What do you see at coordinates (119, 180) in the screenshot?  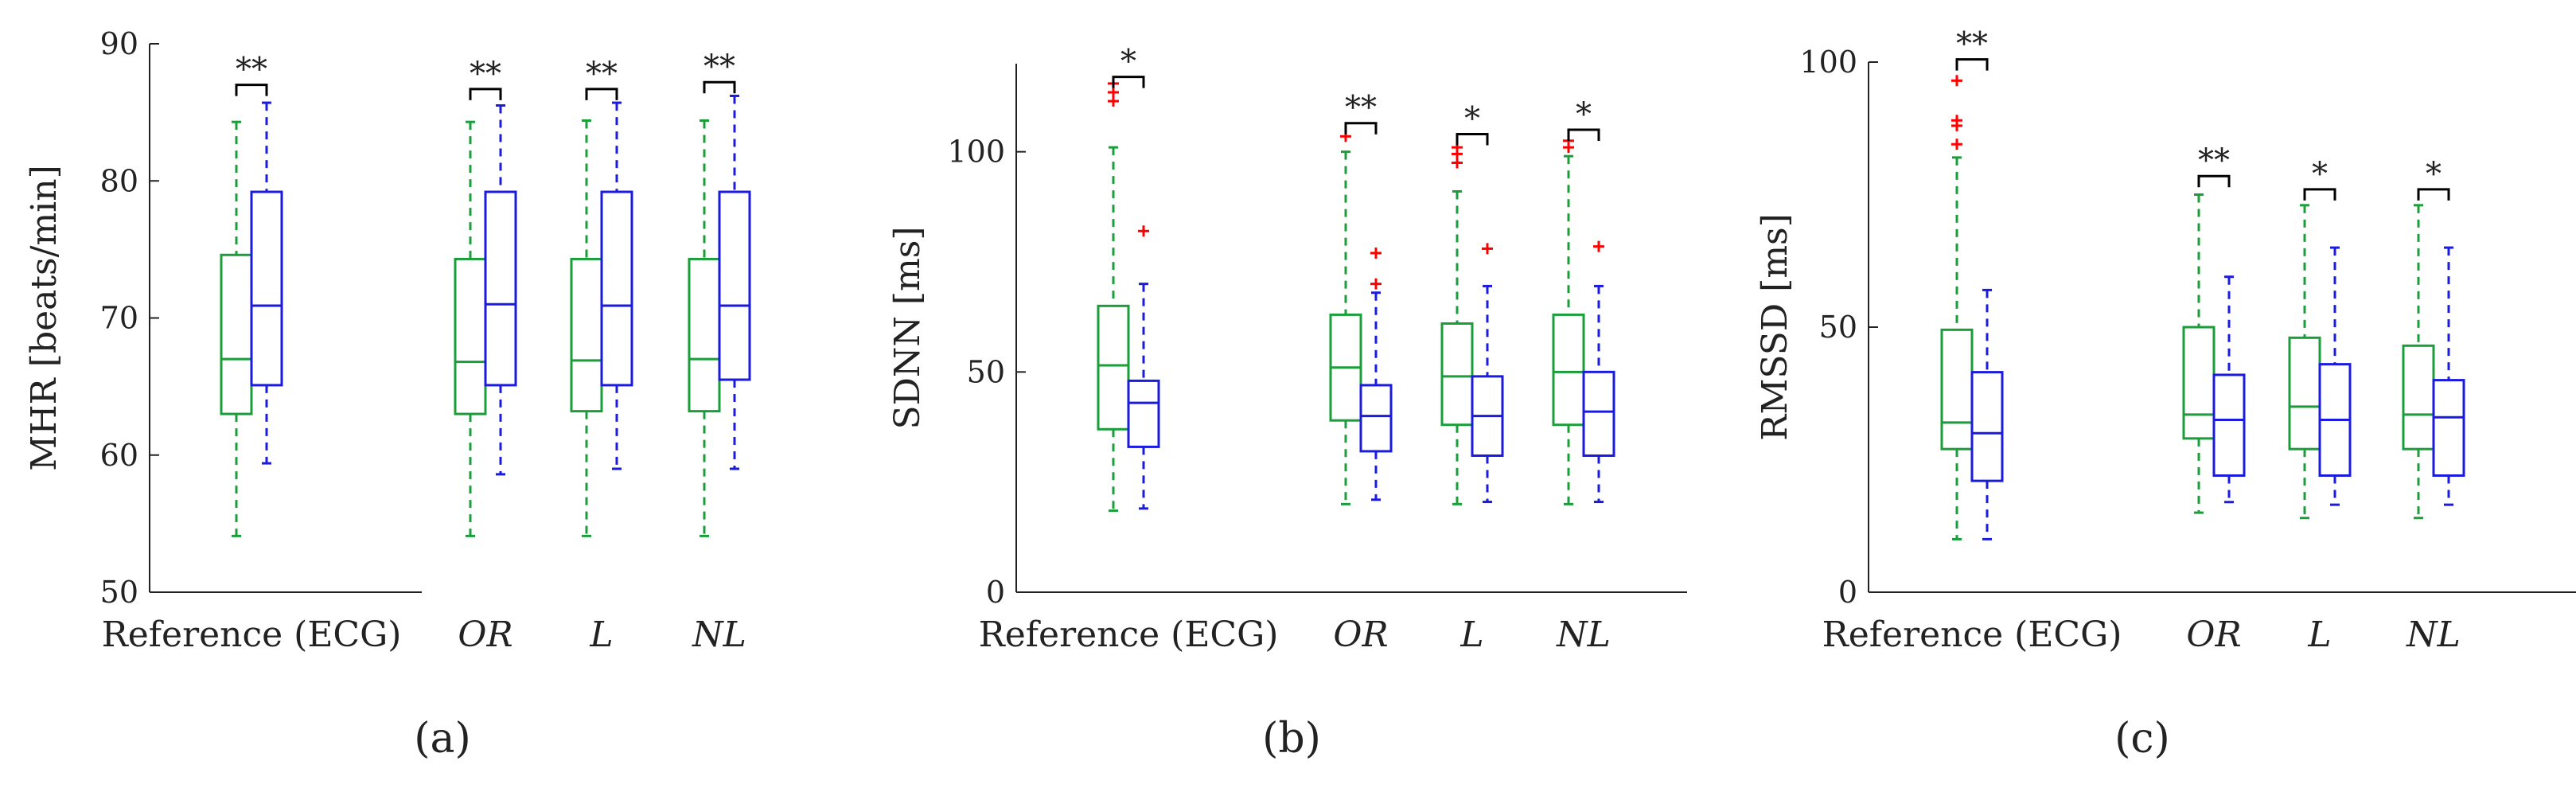 I see `y-tick-label: 80` at bounding box center [119, 180].